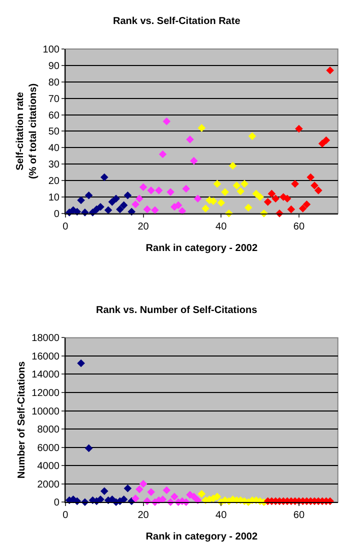  Describe the element at coordinates (54, 165) in the screenshot. I see `y-tick-label: 30` at that location.